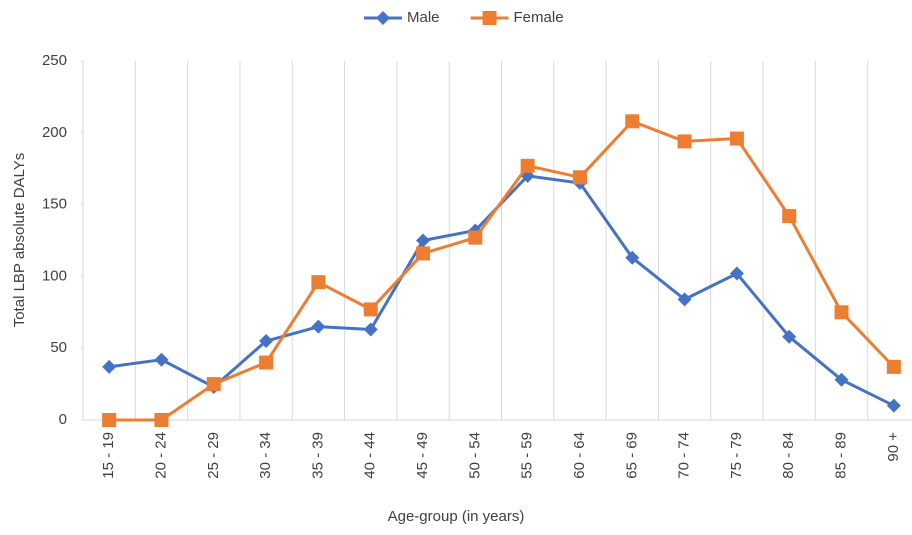 Image resolution: width=912 pixels, height=535 pixels. I want to click on y-axis-title: Total LBP absolute DALYs, so click(19, 240).